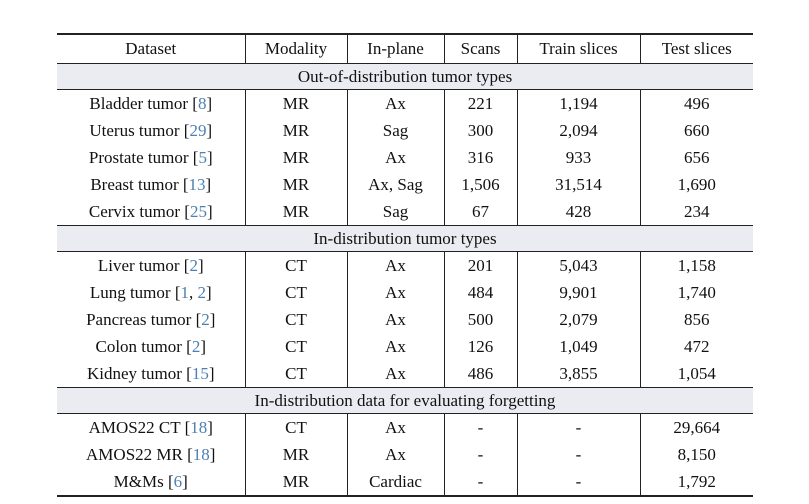  What do you see at coordinates (696, 454) in the screenshot?
I see `test-slices-cell: 8,150` at bounding box center [696, 454].